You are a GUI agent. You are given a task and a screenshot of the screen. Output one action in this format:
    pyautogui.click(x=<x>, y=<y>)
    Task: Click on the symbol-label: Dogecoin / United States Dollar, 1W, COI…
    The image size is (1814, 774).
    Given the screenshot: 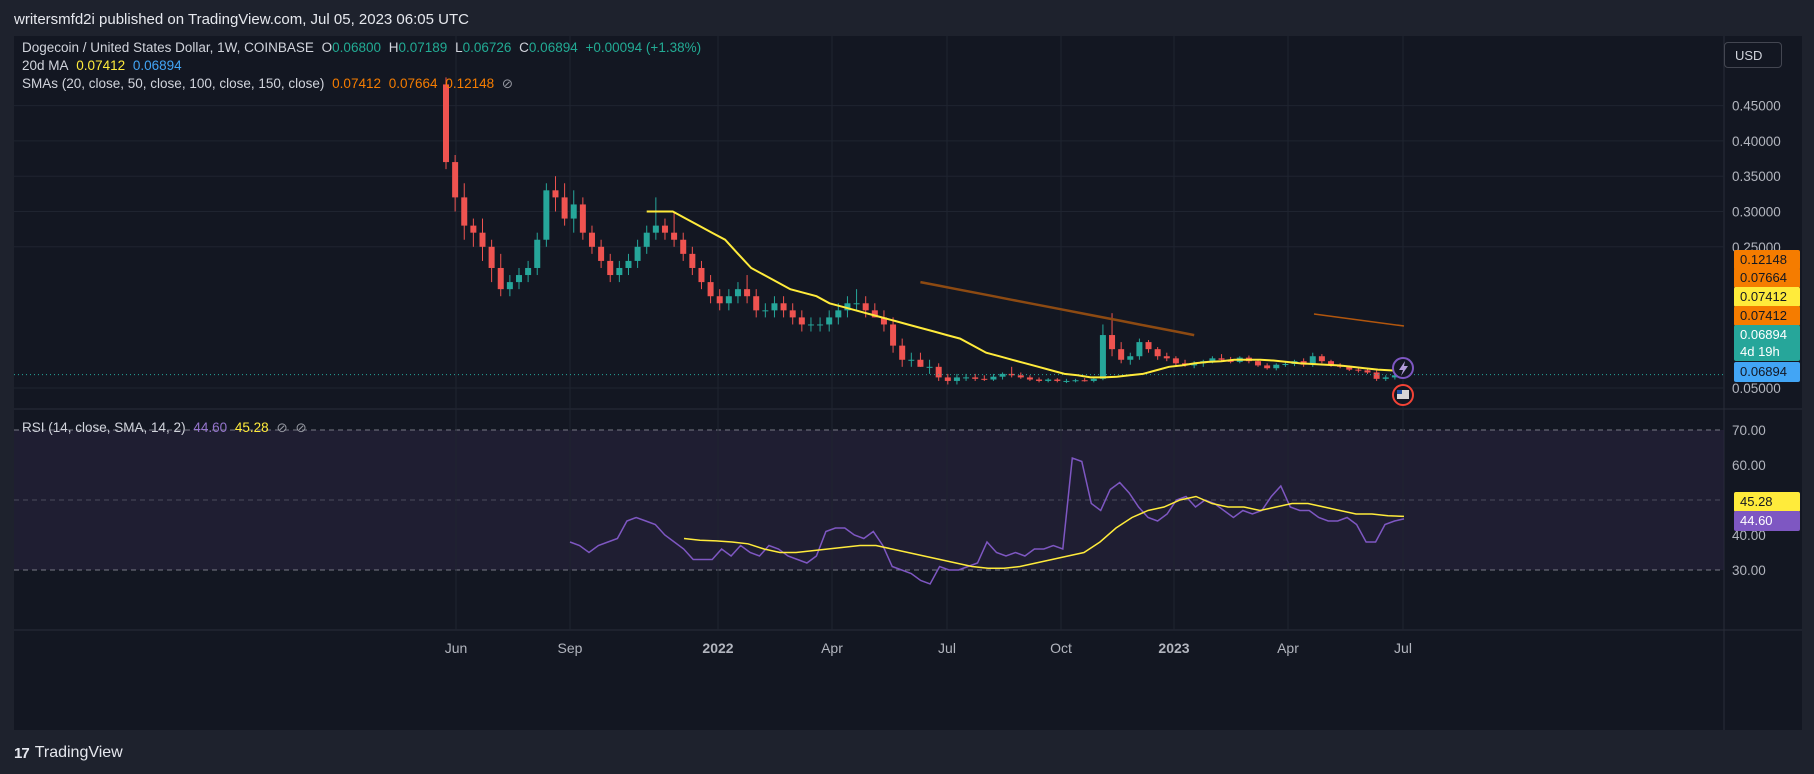 What is the action you would take?
    pyautogui.click(x=168, y=47)
    